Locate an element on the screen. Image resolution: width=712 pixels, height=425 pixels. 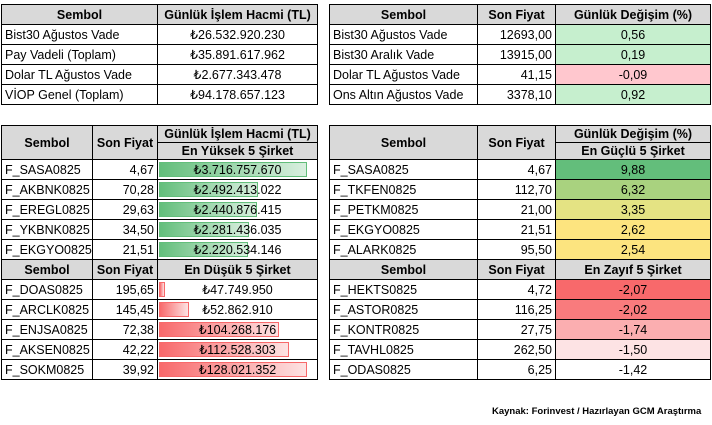
cell-symbol: VİOP Genel (Toplam) is located at coordinates (79, 94).